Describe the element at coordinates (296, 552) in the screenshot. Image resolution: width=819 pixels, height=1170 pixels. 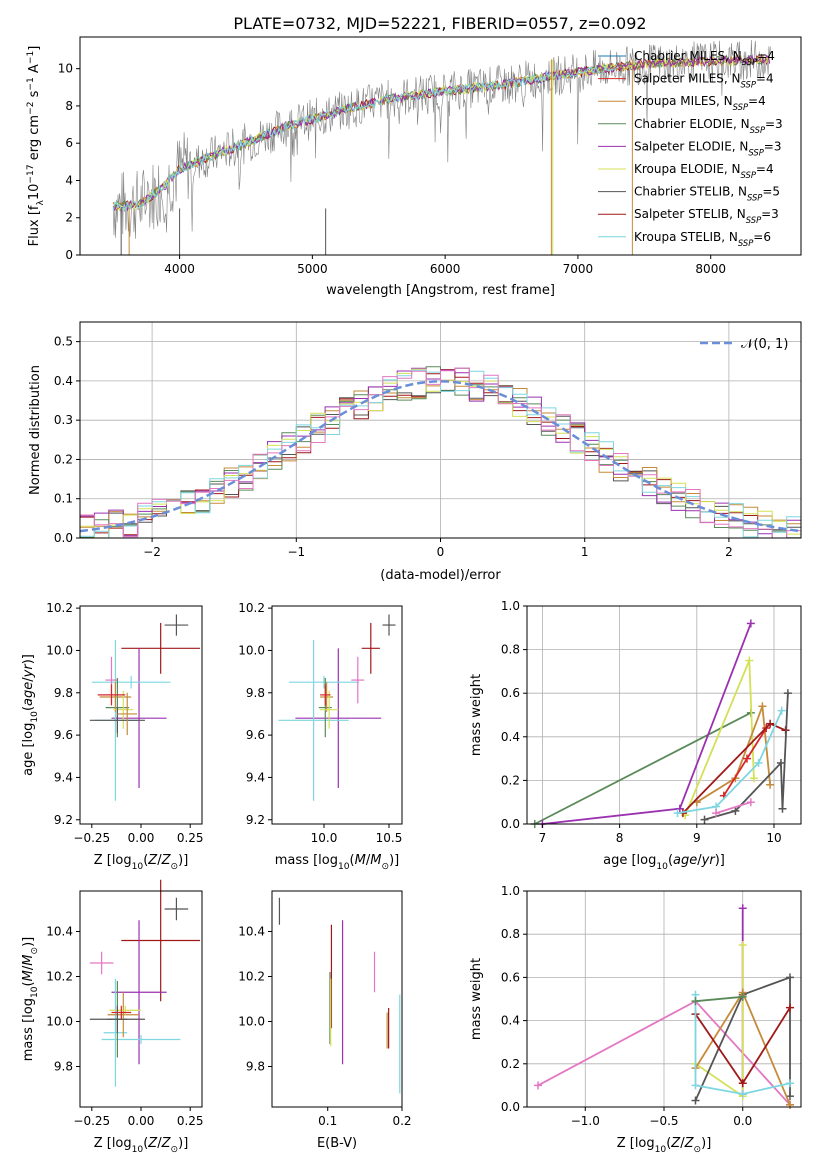
I see `x-tick-label: −1` at that location.